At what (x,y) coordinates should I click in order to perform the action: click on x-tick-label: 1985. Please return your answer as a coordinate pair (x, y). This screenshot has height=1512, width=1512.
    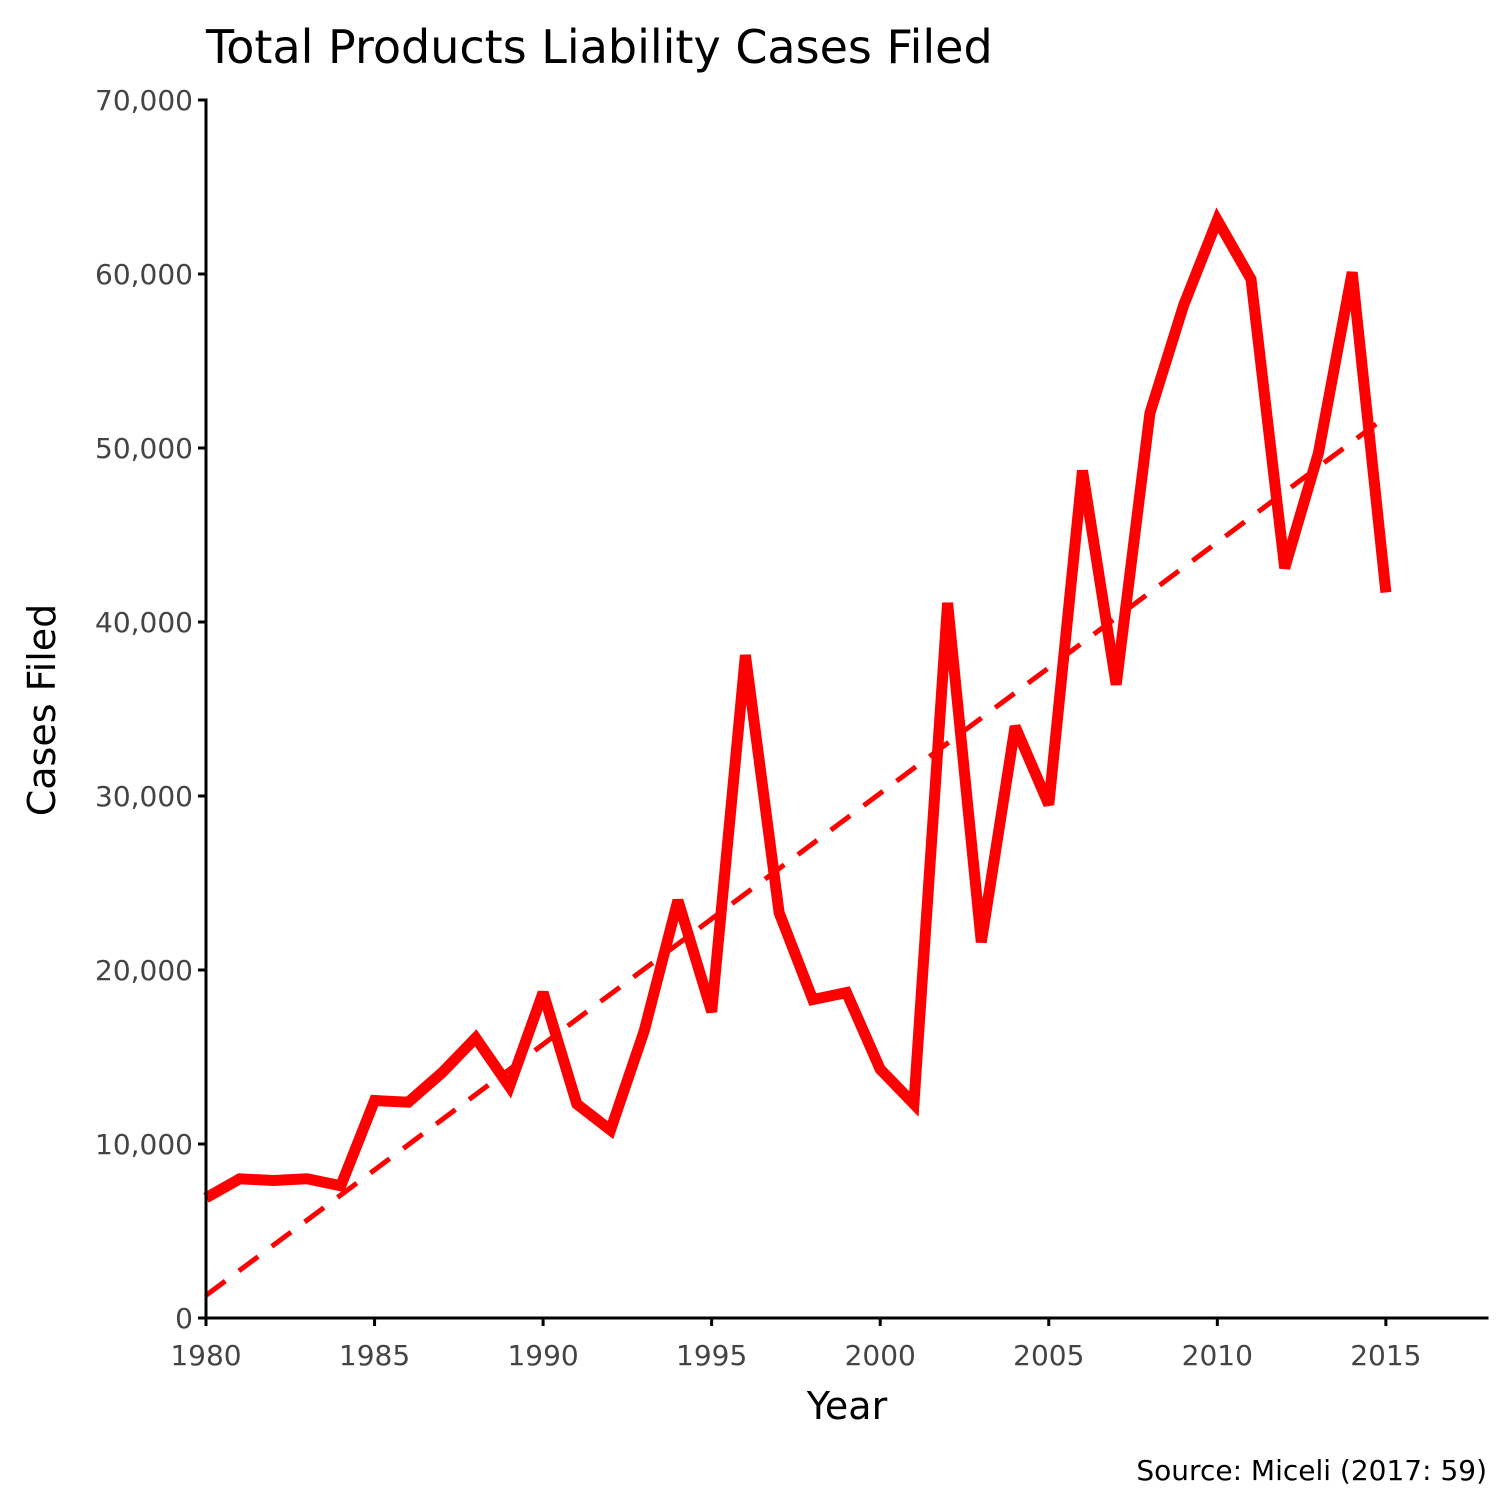
    Looking at the image, I should click on (374, 1355).